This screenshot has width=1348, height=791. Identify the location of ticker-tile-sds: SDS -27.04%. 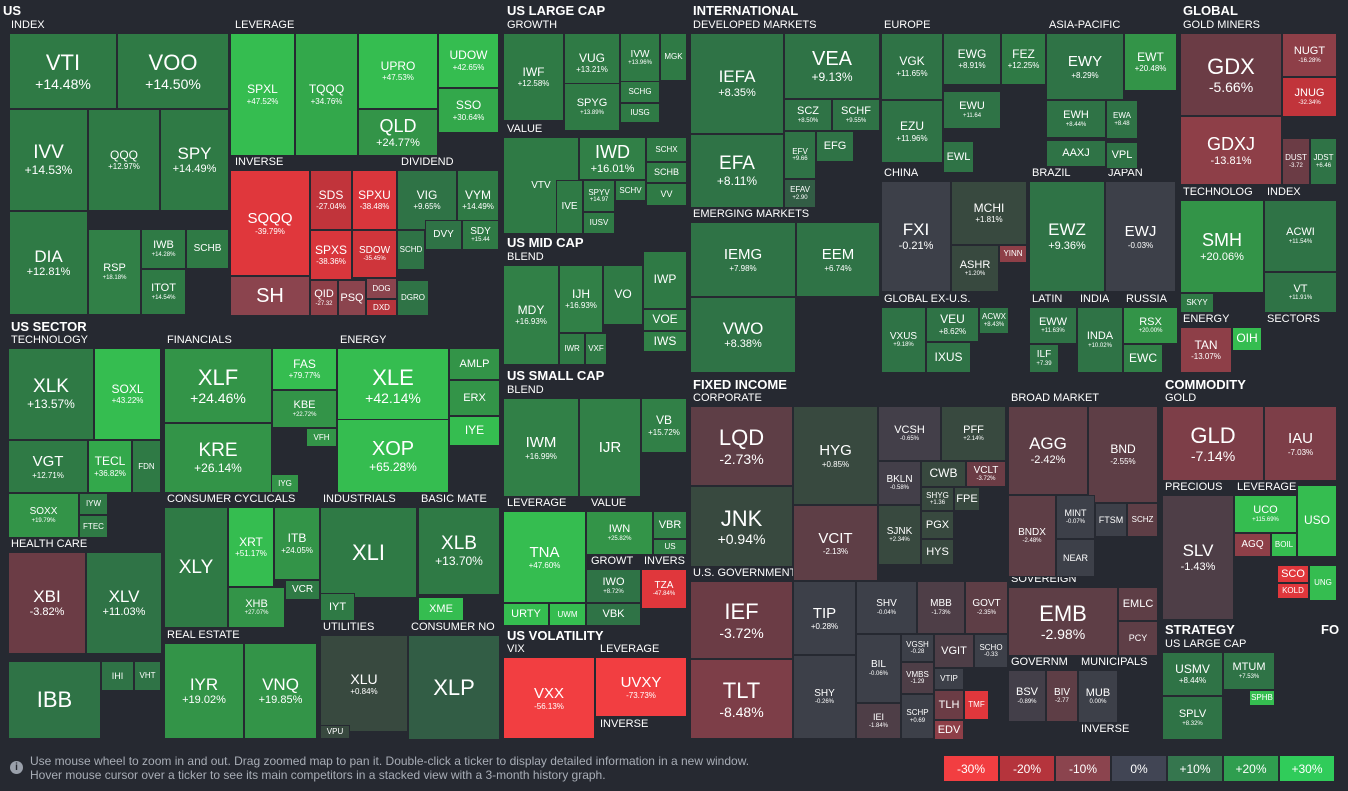
(331, 200).